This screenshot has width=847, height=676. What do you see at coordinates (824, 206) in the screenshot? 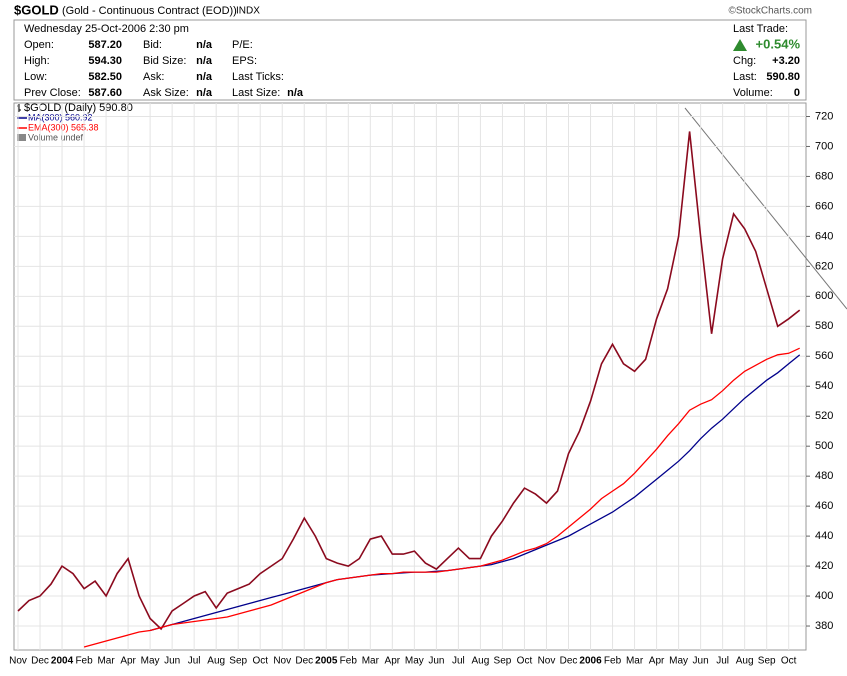
I see `y-tick-label: 660` at bounding box center [824, 206].